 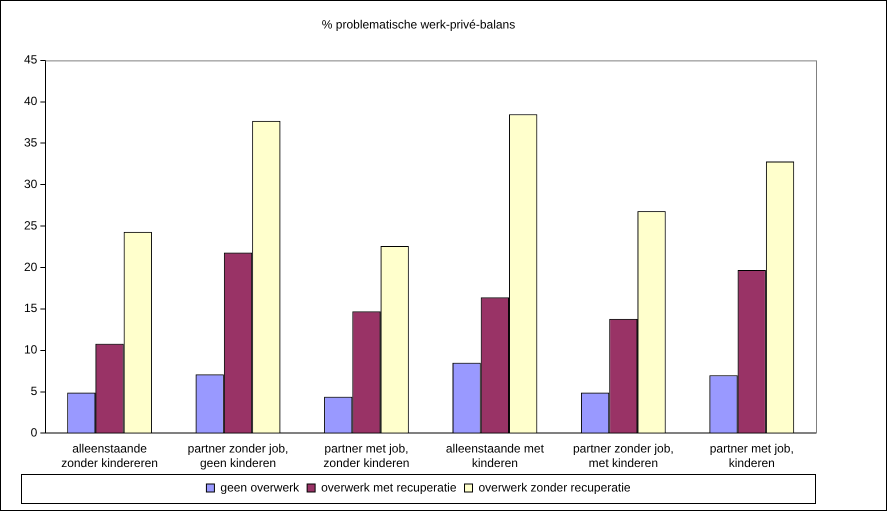 I want to click on x-tick-label: partner zonder job, geen kinderen, so click(x=238, y=456).